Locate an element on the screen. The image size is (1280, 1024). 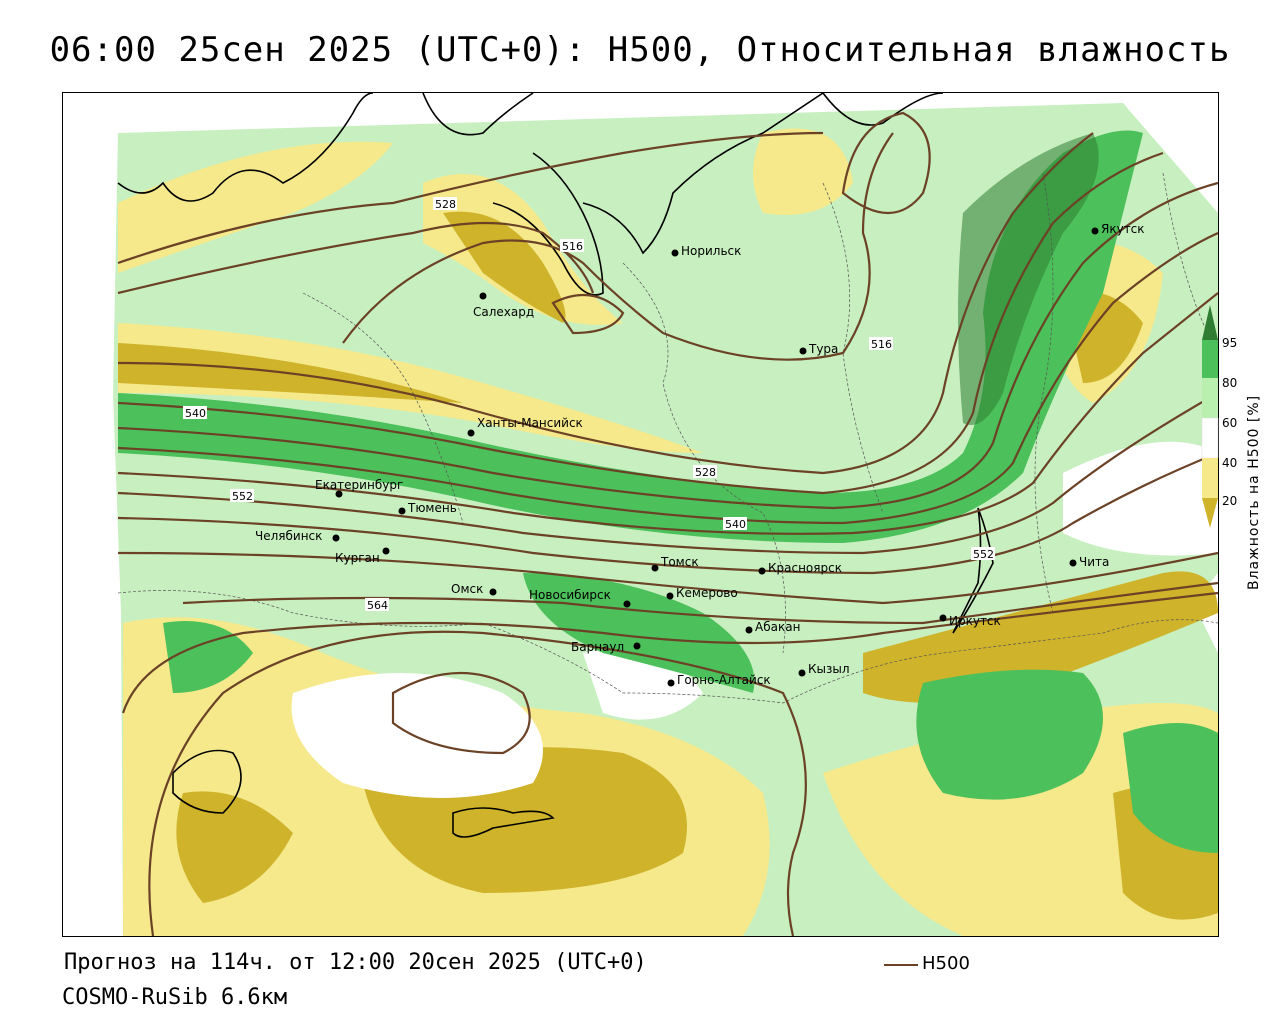
city-label: Красноярск is located at coordinates (805, 568).